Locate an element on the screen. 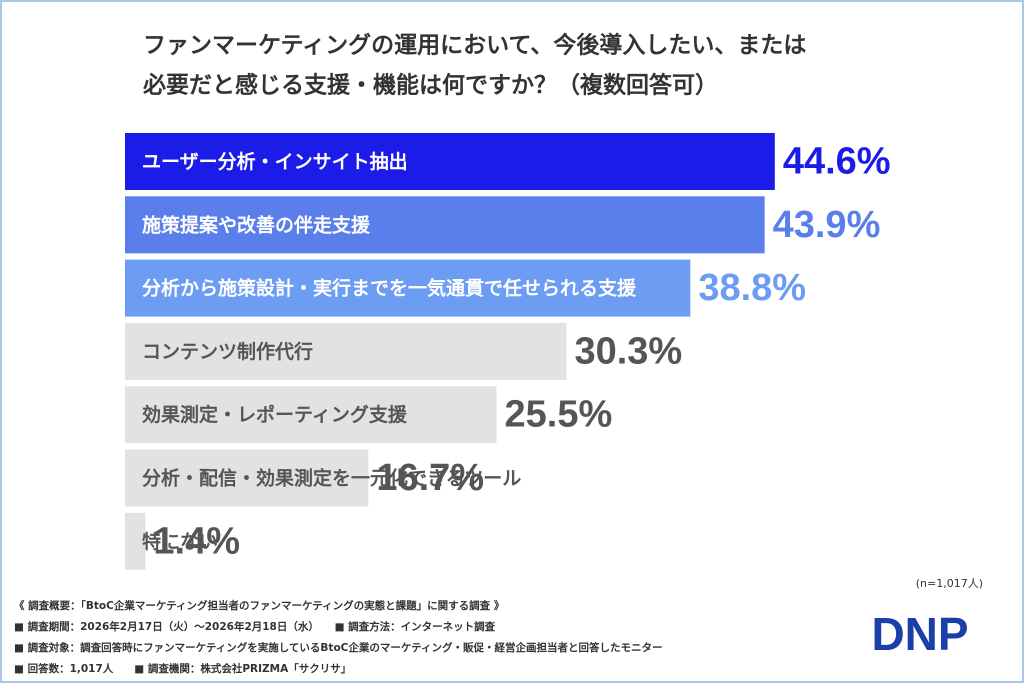 The height and width of the screenshot is (683, 1024). category-label: コンテンツ制作代行 is located at coordinates (227, 351).